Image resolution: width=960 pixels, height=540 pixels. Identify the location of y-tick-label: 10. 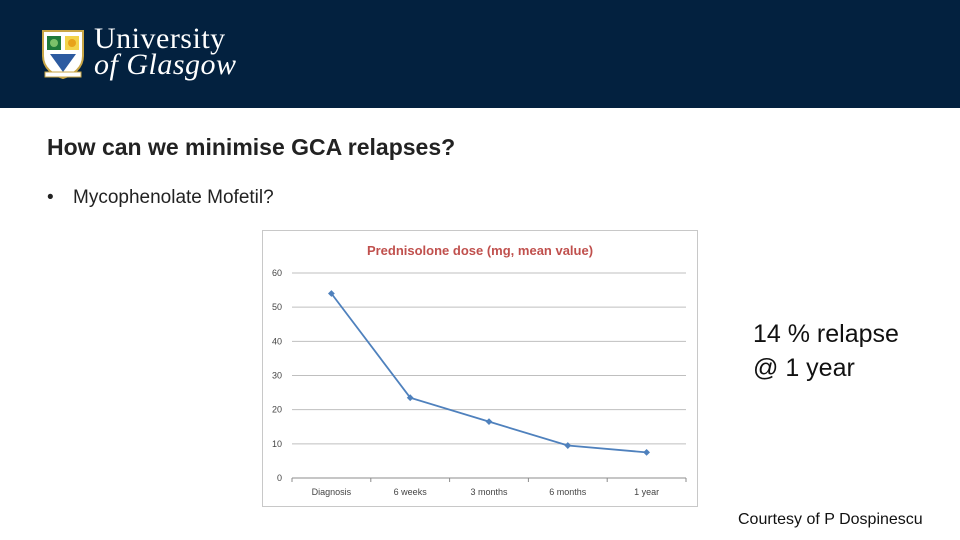
(277, 444).